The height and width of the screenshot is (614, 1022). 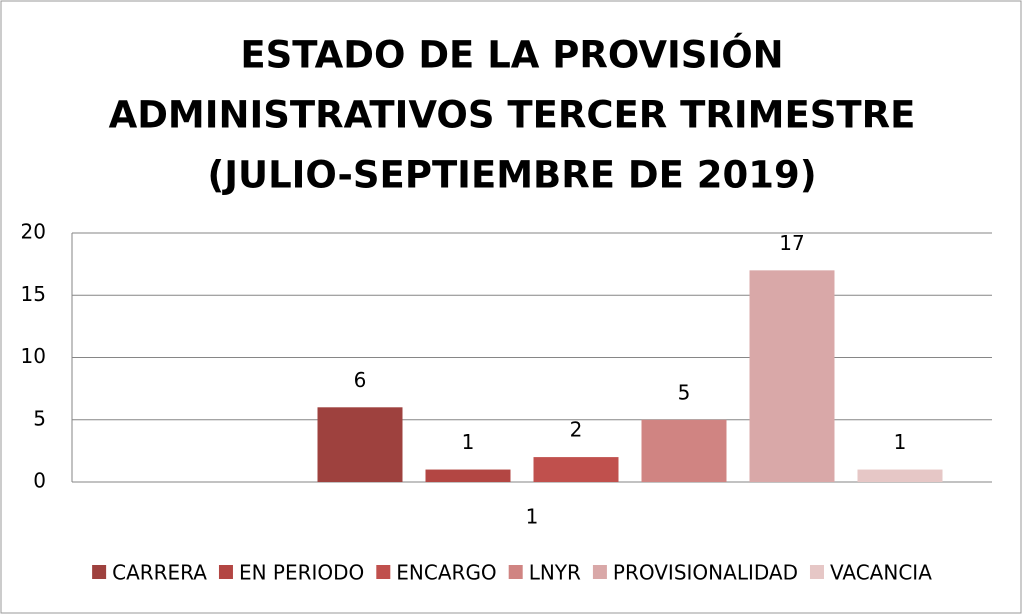 I want to click on y-tick-label: 5, so click(x=39, y=418).